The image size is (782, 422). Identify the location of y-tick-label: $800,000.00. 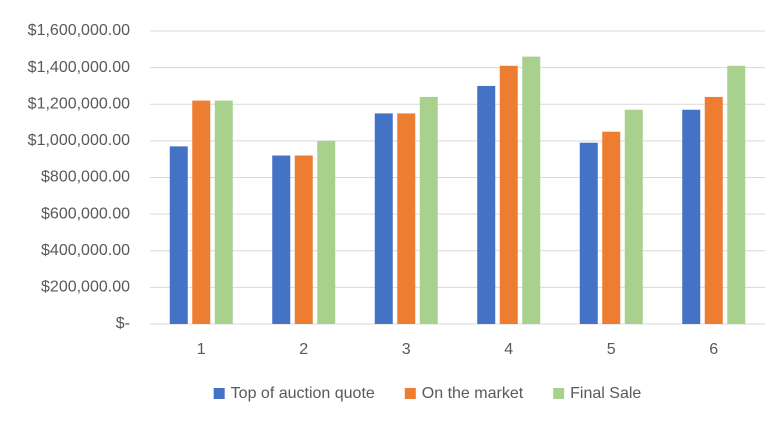
(85, 177).